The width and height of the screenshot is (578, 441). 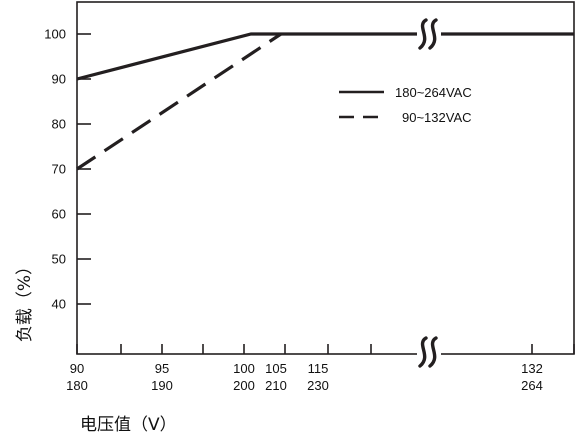 What do you see at coordinates (429, 352) in the screenshot?
I see `axis-break-bottom` at bounding box center [429, 352].